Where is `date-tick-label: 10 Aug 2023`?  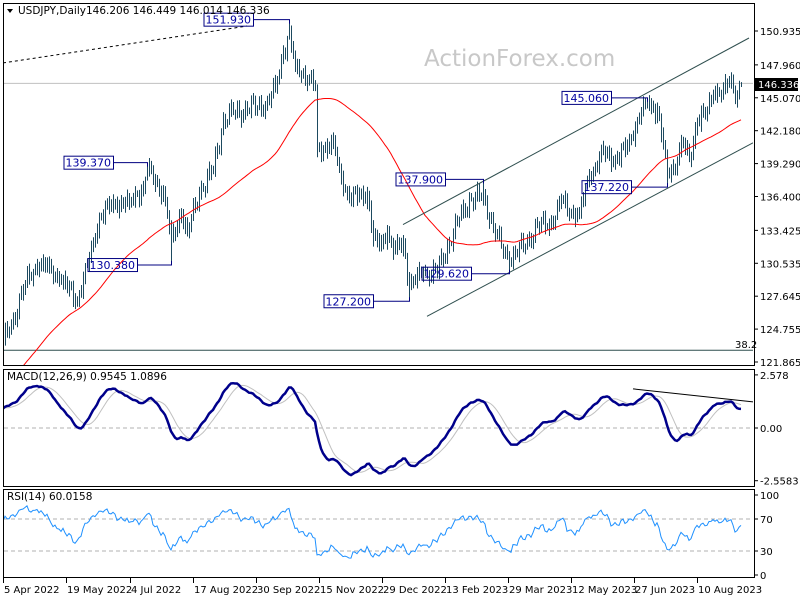 date-tick-label: 10 Aug 2023 is located at coordinates (730, 590).